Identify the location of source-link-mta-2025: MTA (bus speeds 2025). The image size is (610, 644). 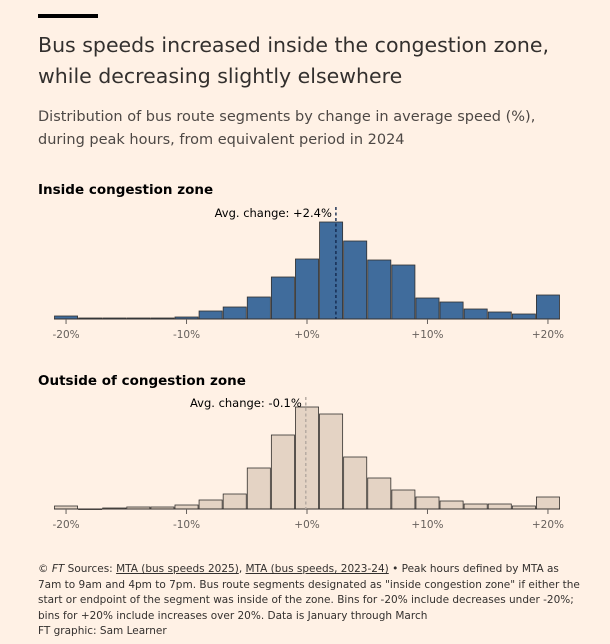
(177, 569).